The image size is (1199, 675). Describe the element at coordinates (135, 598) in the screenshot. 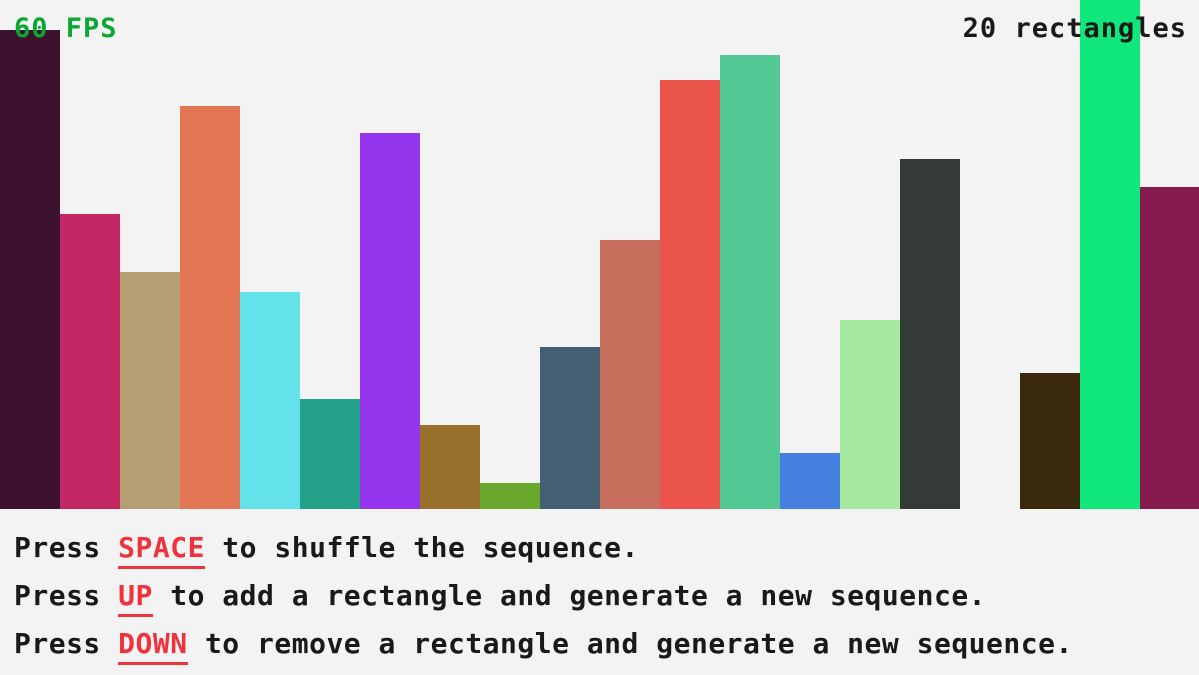

I see `key-up: UP` at that location.